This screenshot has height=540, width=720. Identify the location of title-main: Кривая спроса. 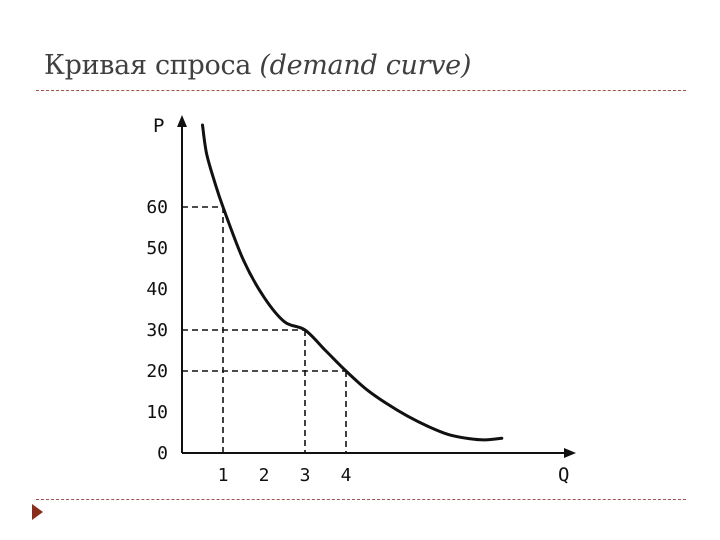
(152, 65).